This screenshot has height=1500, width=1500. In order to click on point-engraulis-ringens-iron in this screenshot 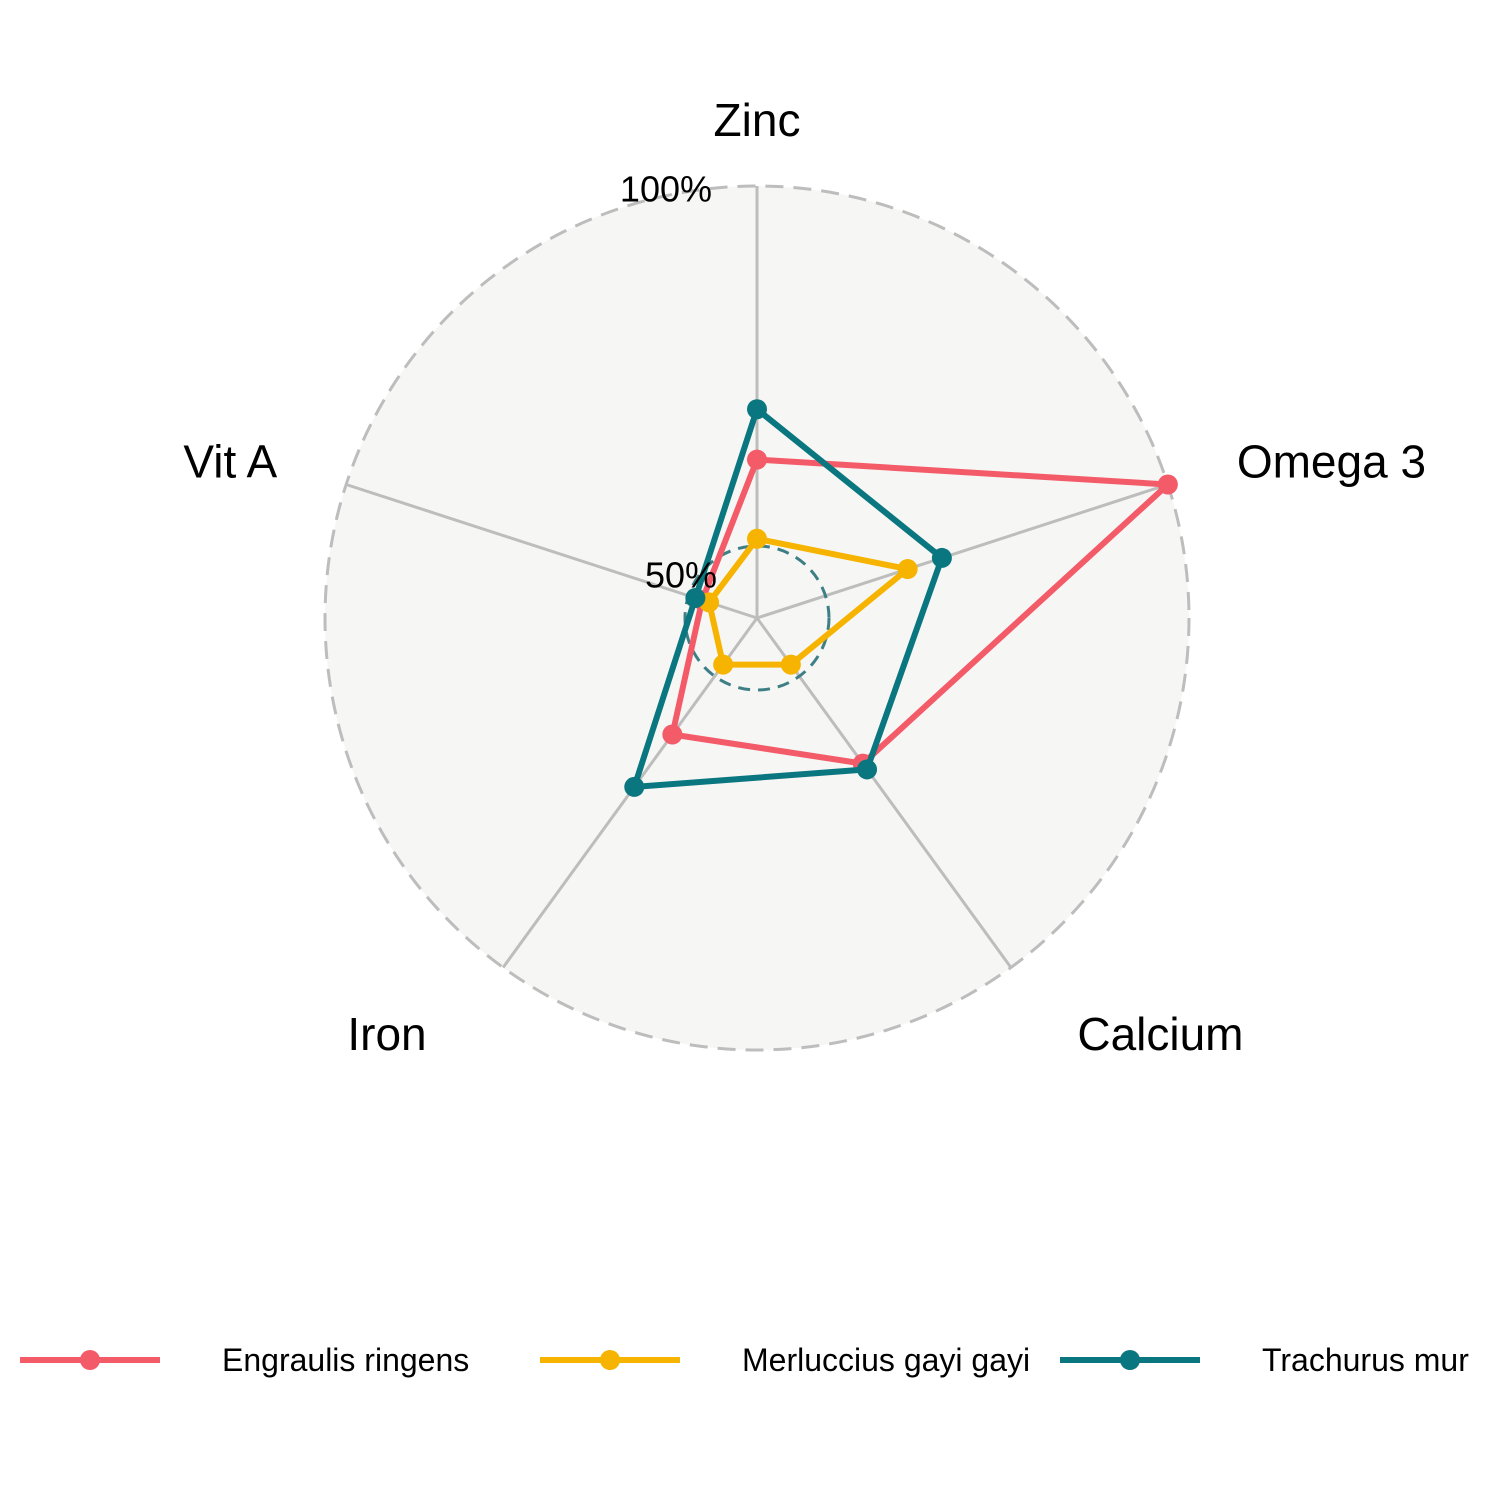, I will do `click(672, 734)`.